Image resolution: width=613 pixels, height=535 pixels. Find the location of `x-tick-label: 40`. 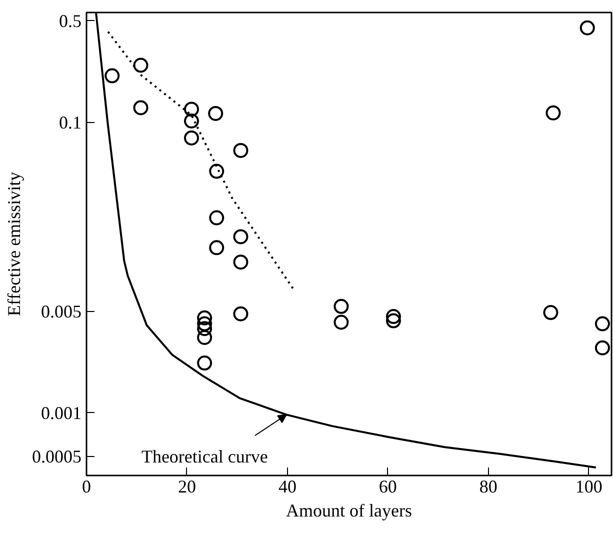

x-tick-label: 40 is located at coordinates (287, 486).